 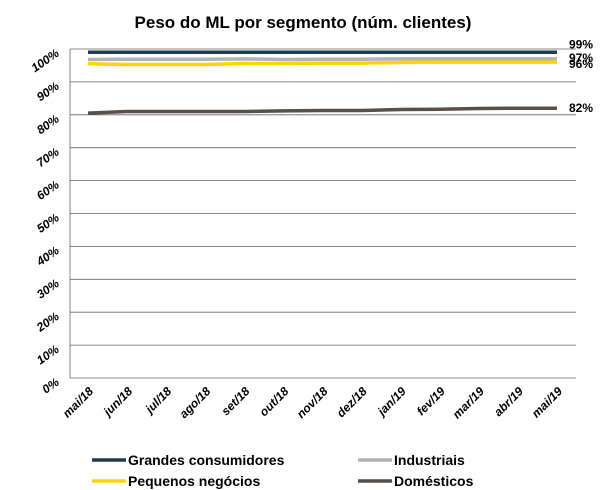 What do you see at coordinates (45, 60) in the screenshot?
I see `y-tick-label: 100%` at bounding box center [45, 60].